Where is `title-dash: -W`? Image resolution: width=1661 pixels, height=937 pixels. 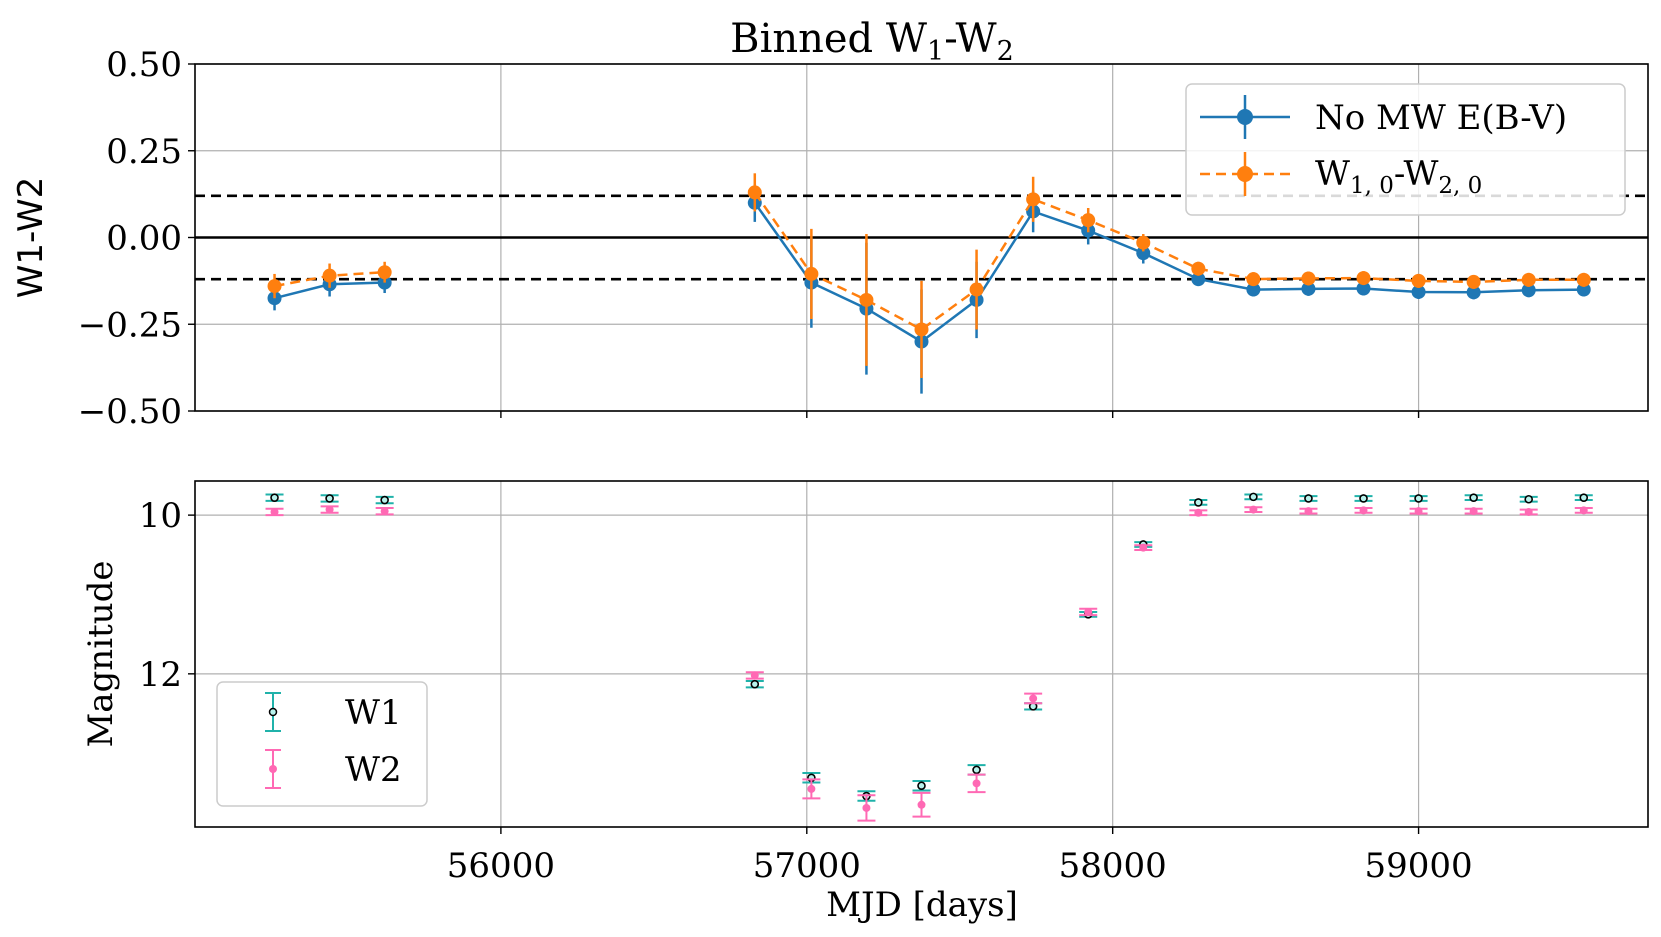
title-dash: -W is located at coordinates (970, 39).